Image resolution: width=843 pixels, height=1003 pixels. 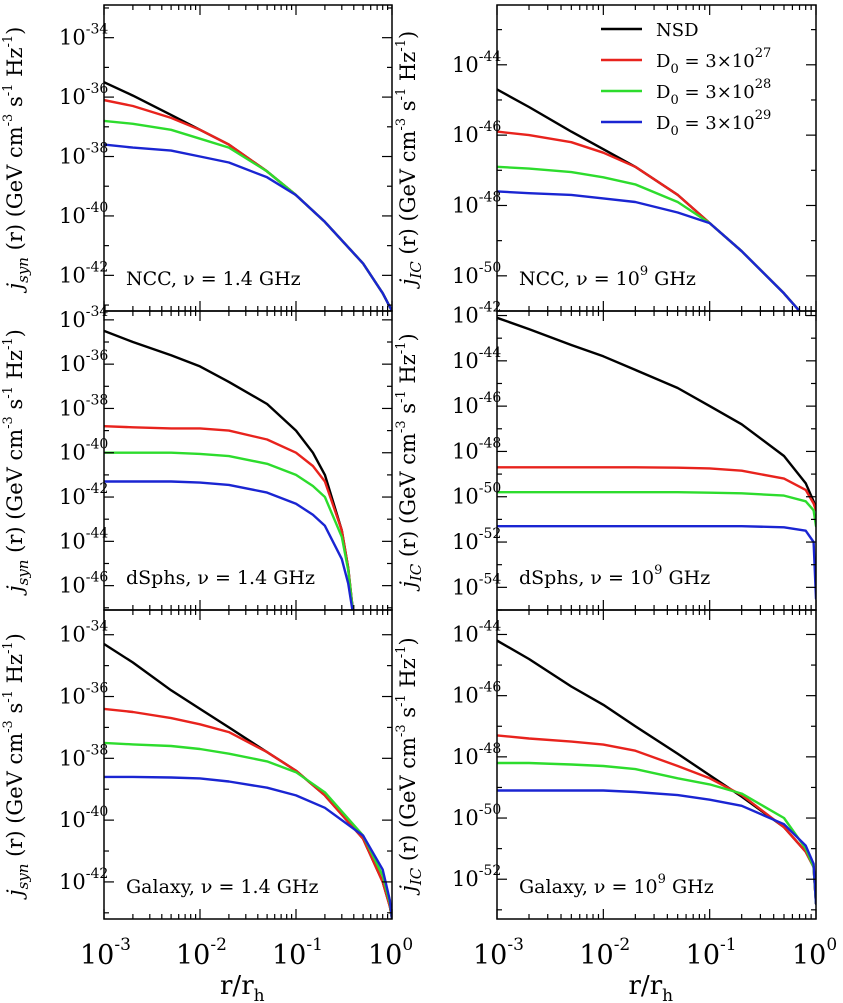 What do you see at coordinates (677, 30) in the screenshot?
I see `legend-label: NSD` at bounding box center [677, 30].